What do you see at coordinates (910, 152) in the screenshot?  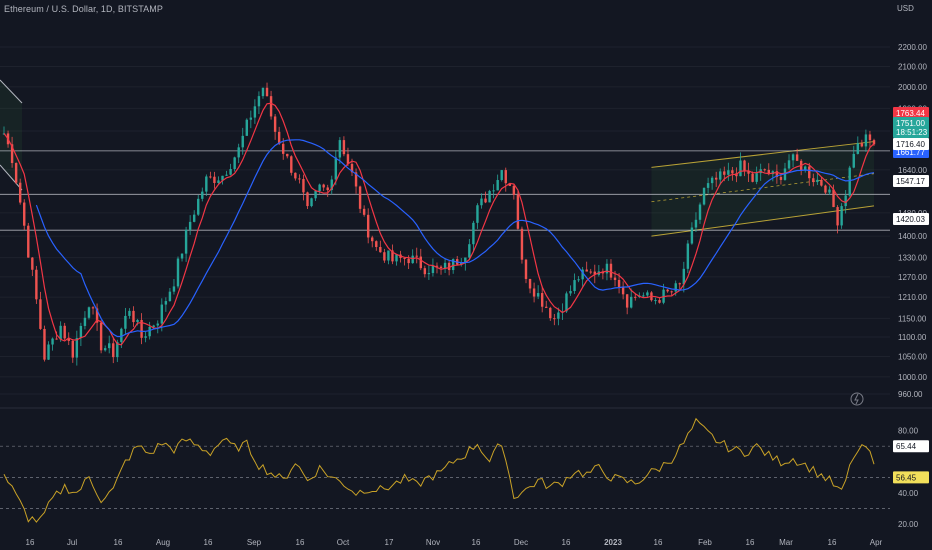 I see `price-tag-ma-slow: 1661.77` at bounding box center [910, 152].